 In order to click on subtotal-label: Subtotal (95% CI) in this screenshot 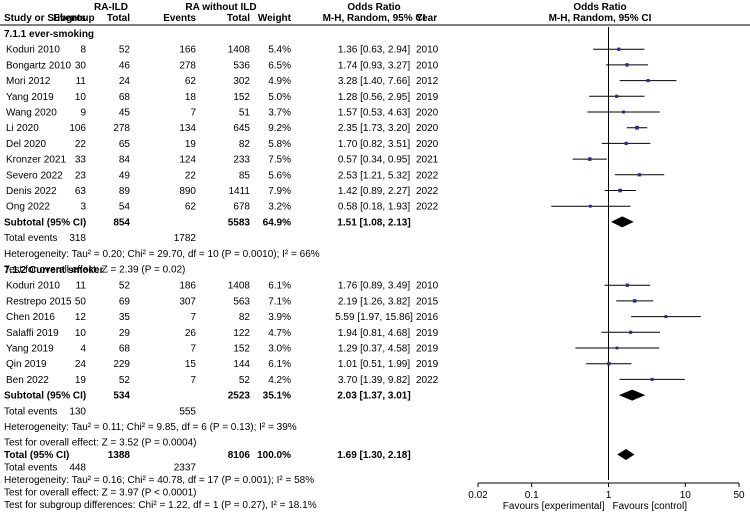, I will do `click(45, 222)`.